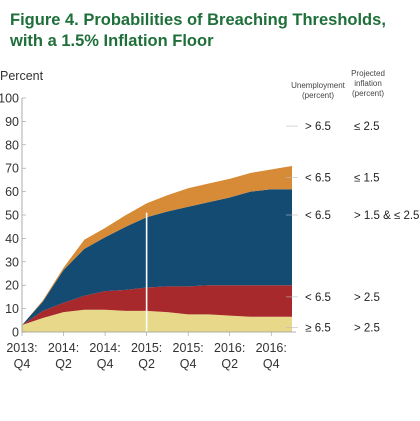 The height and width of the screenshot is (421, 420). What do you see at coordinates (15, 333) in the screenshot?
I see `y-tick-label-0: 0` at bounding box center [15, 333].